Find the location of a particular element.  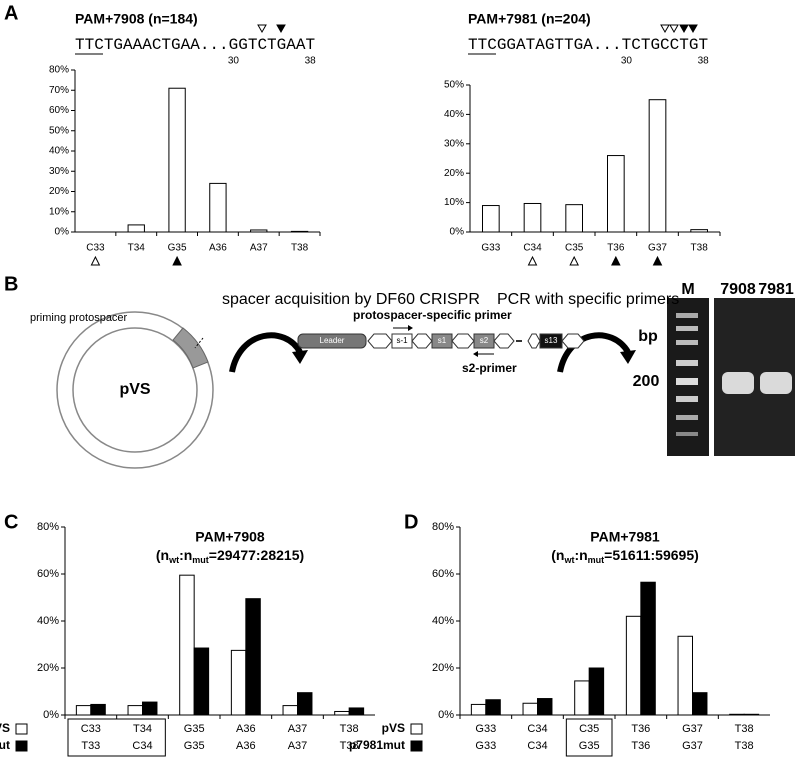

legend-label: p7981mut is located at coordinates (377, 745).